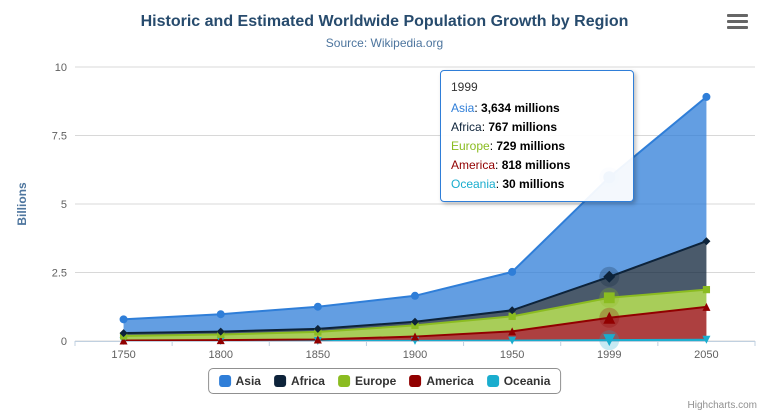 The width and height of the screenshot is (769, 416). I want to click on legend-label: America, so click(450, 381).